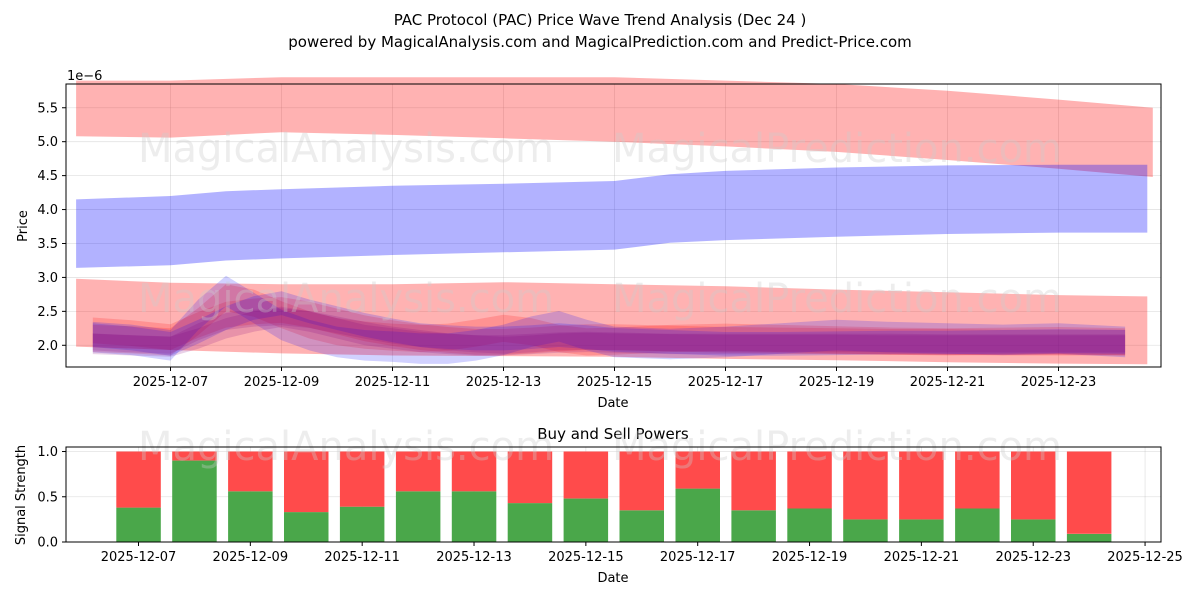  I want to click on signal-x-tick-label: 2025-12-13, so click(474, 557).